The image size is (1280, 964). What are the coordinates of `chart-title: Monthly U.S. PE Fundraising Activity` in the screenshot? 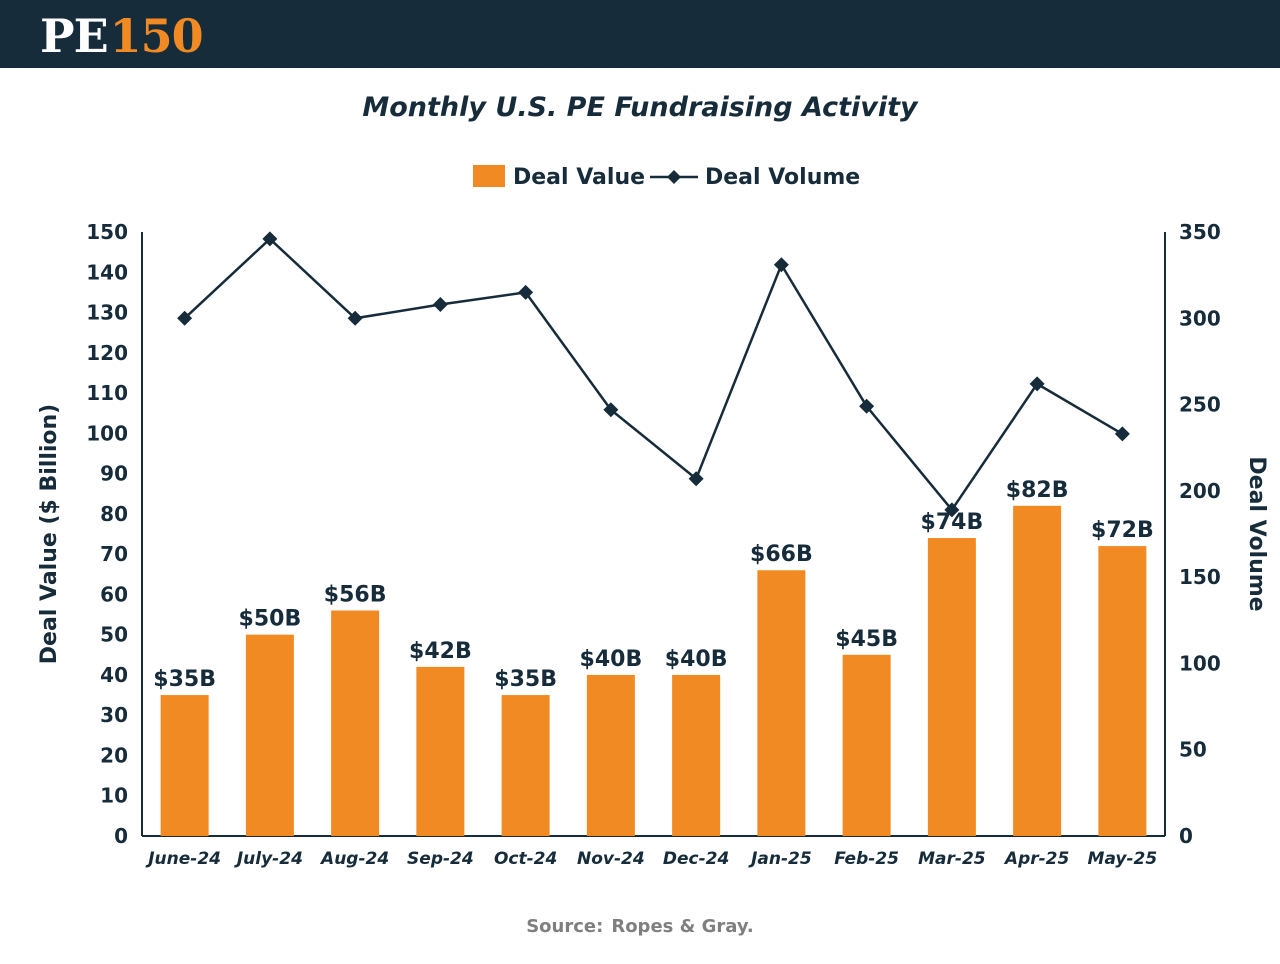 It's located at (640, 107).